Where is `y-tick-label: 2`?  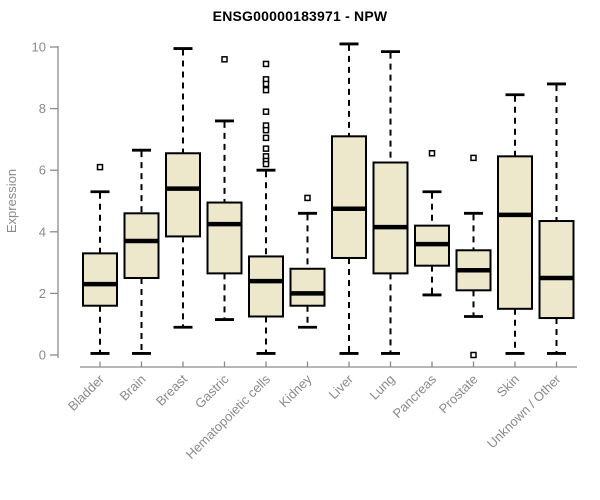 y-tick-label: 2 is located at coordinates (42, 293).